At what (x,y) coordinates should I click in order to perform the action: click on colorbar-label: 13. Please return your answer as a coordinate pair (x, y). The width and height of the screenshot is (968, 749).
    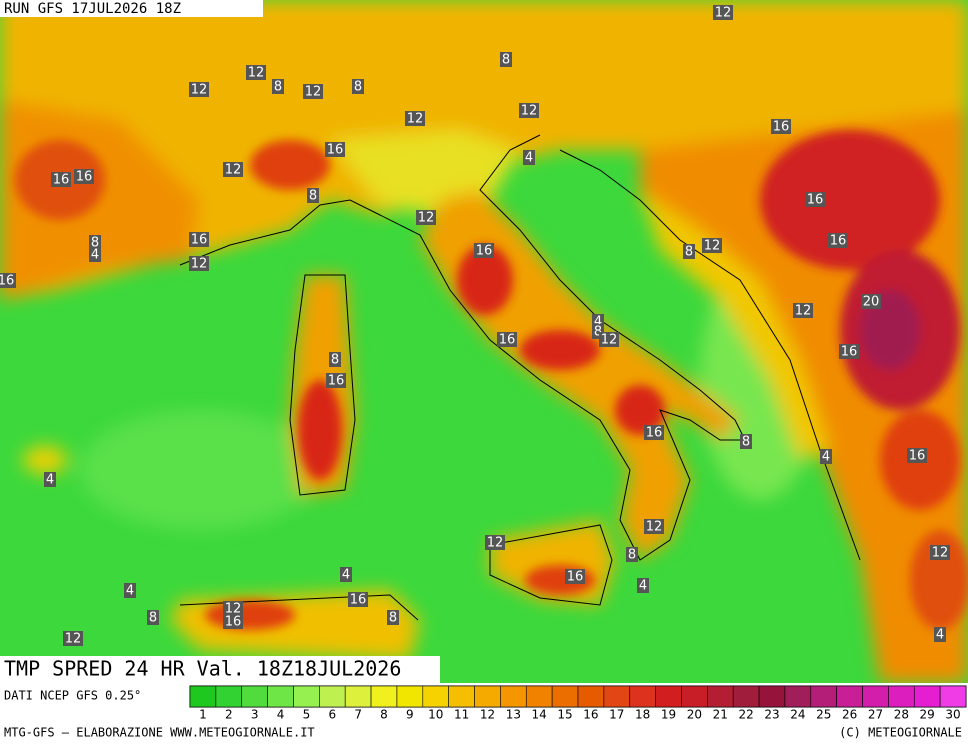
    Looking at the image, I should click on (513, 715).